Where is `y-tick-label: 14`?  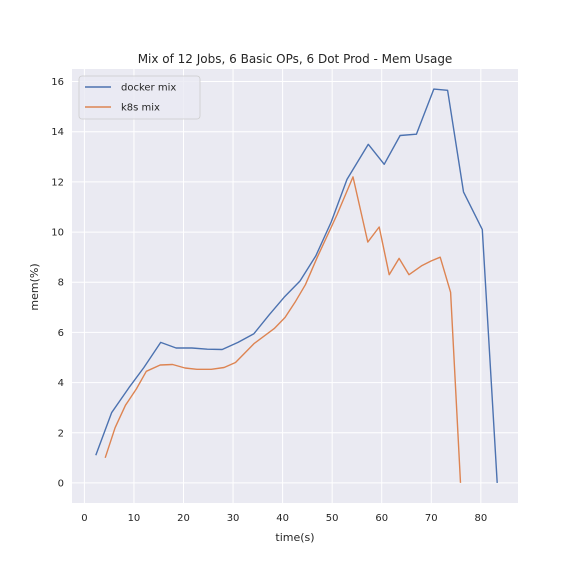 y-tick-label: 14 is located at coordinates (57, 132).